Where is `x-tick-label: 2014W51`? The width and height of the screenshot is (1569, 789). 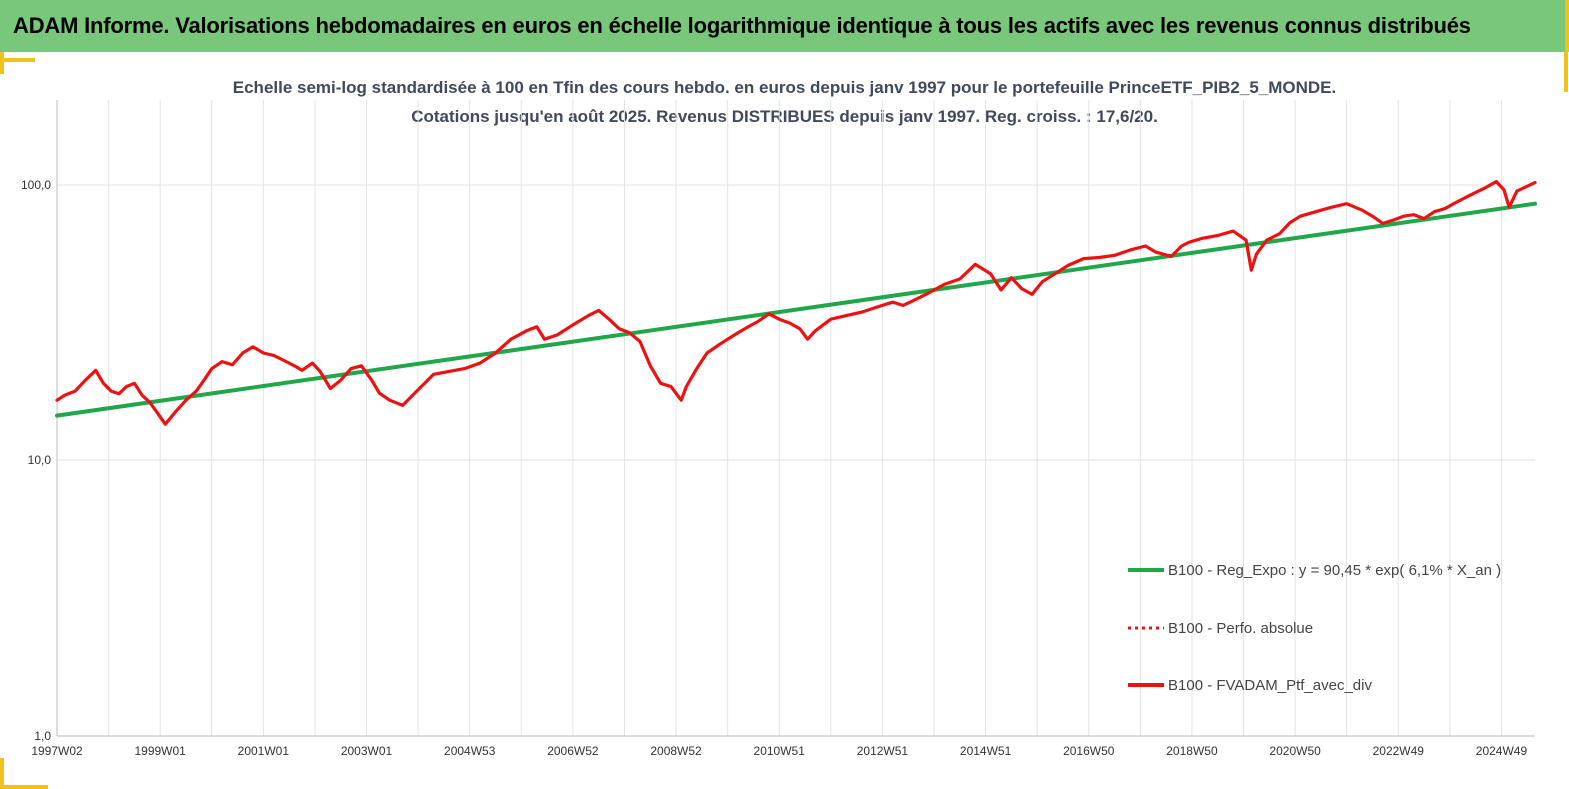 x-tick-label: 2014W51 is located at coordinates (986, 751).